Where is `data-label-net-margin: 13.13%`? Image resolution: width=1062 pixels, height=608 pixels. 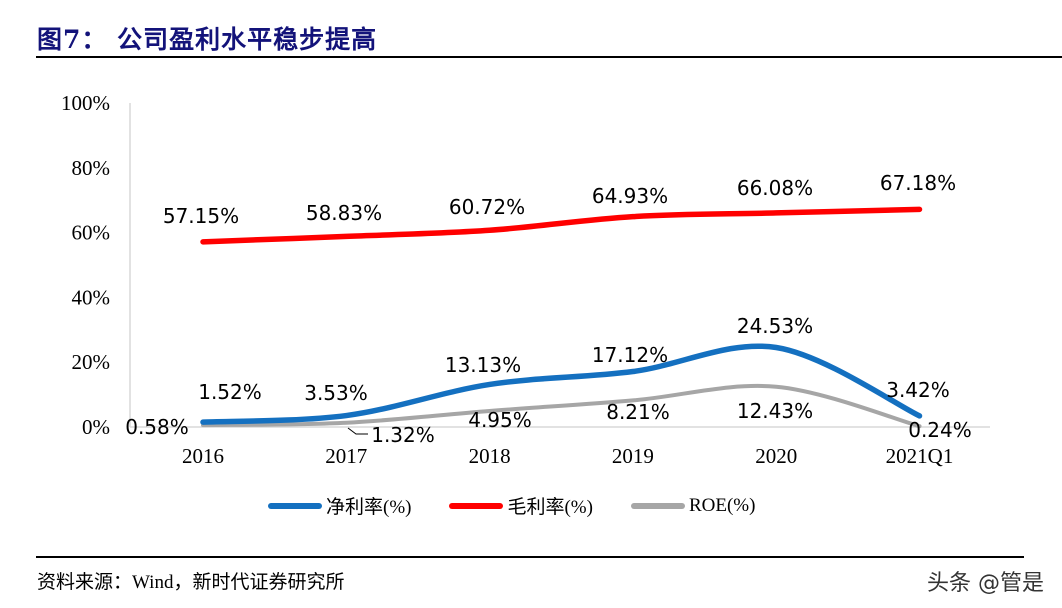 data-label-net-margin: 13.13% is located at coordinates (483, 365).